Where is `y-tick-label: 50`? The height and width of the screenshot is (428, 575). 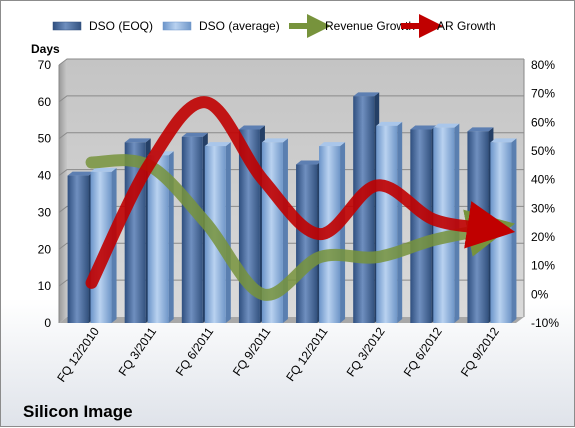
y-tick-label: 50 is located at coordinates (45, 139).